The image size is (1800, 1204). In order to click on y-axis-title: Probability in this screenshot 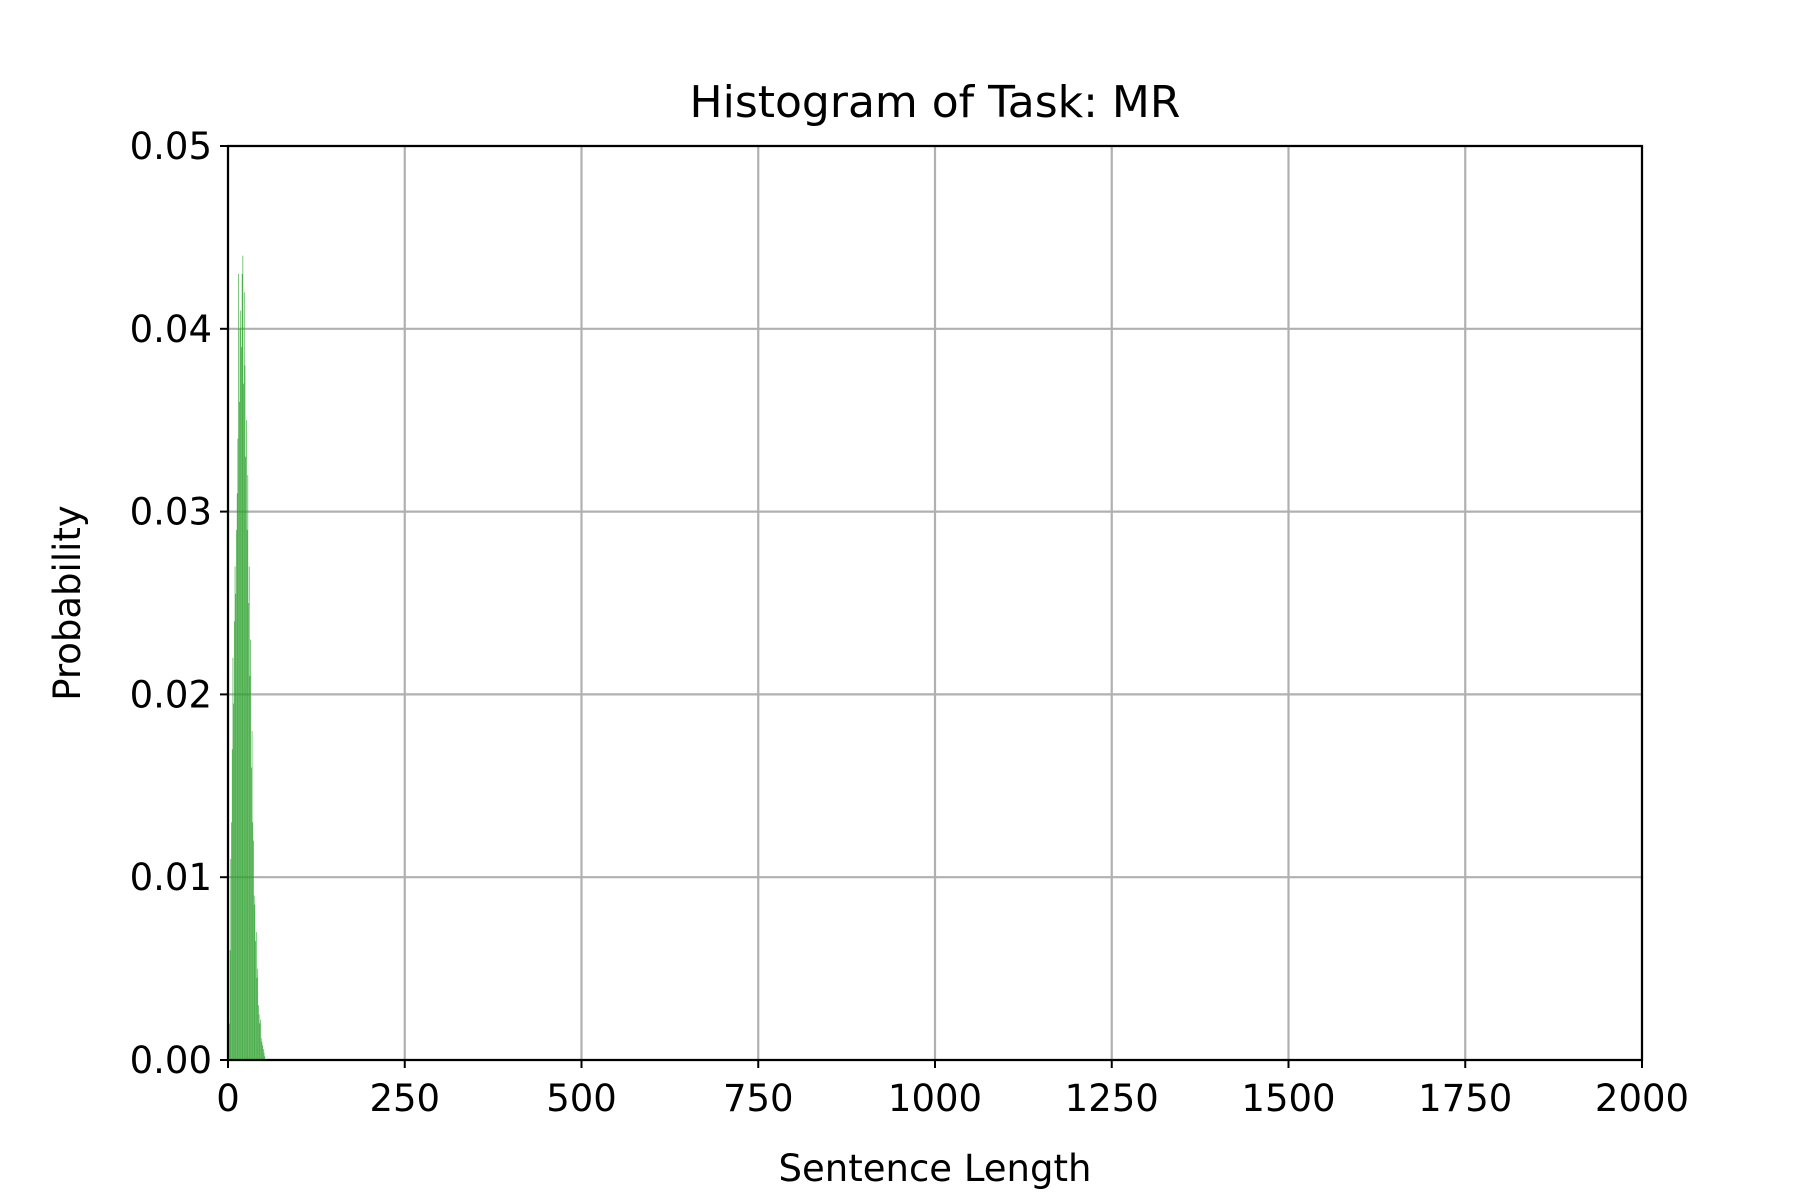, I will do `click(67, 603)`.